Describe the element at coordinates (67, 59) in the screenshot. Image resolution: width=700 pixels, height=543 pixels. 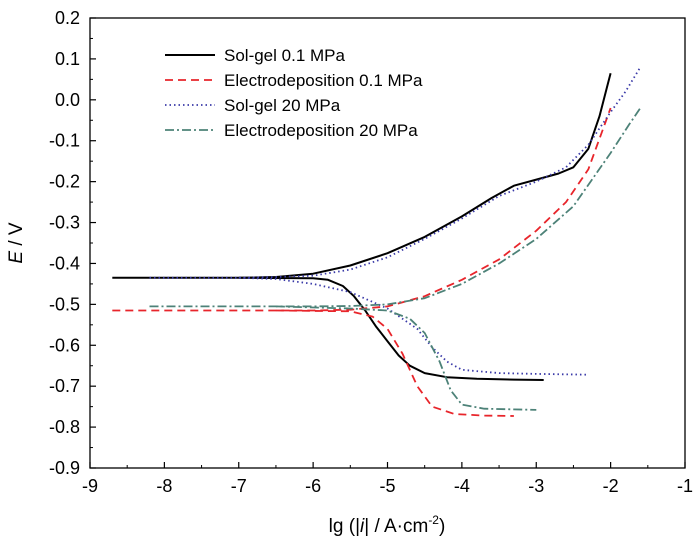
I see `y-tick-label: 0.1` at that location.